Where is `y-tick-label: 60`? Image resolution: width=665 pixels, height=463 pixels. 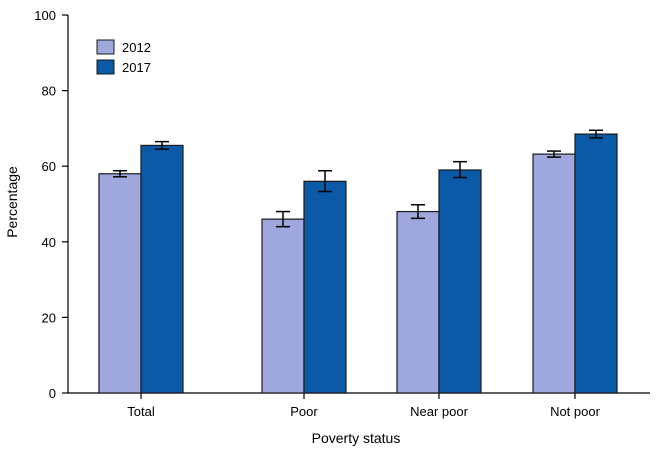
y-tick-label: 60 is located at coordinates (49, 166).